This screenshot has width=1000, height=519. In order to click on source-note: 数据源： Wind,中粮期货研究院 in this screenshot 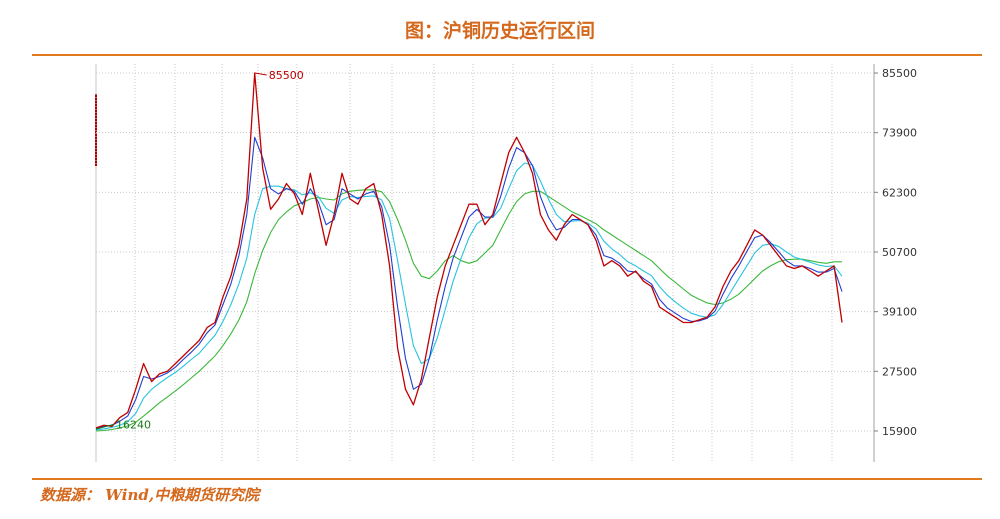, I will do `click(150, 495)`.